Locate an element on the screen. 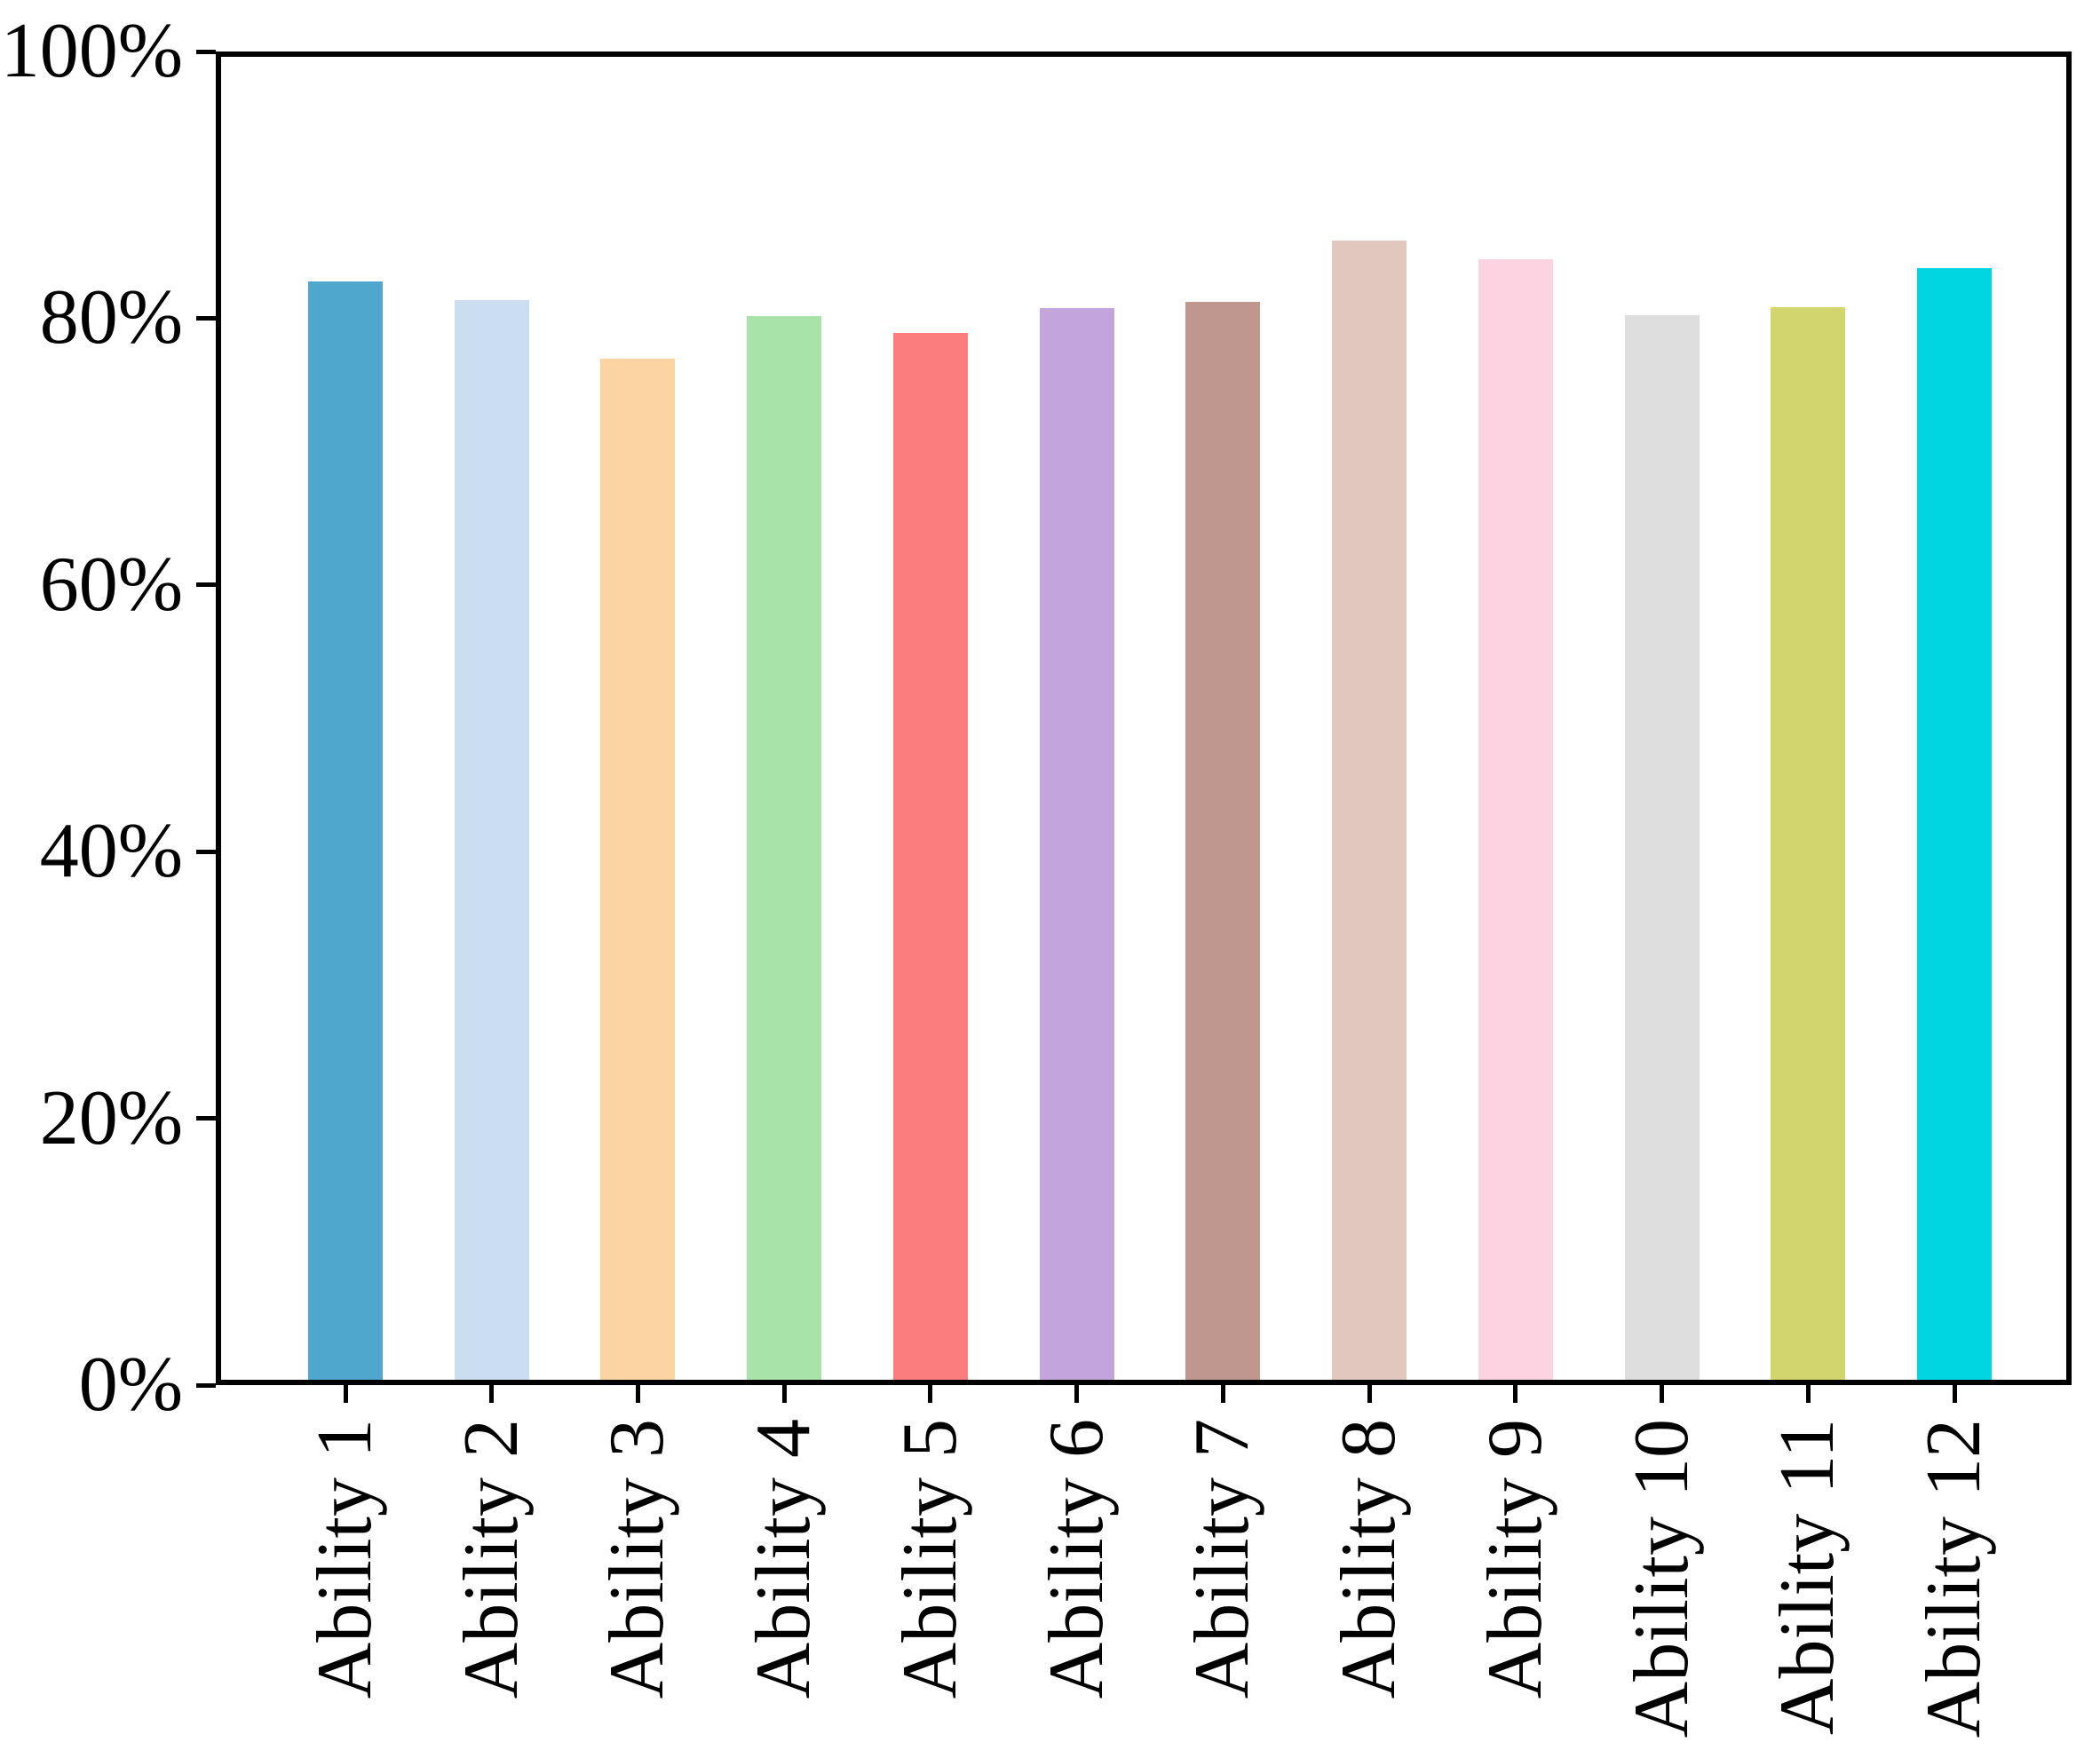 This screenshot has width=2100, height=1758. y-tick-label: 60% is located at coordinates (111, 585).